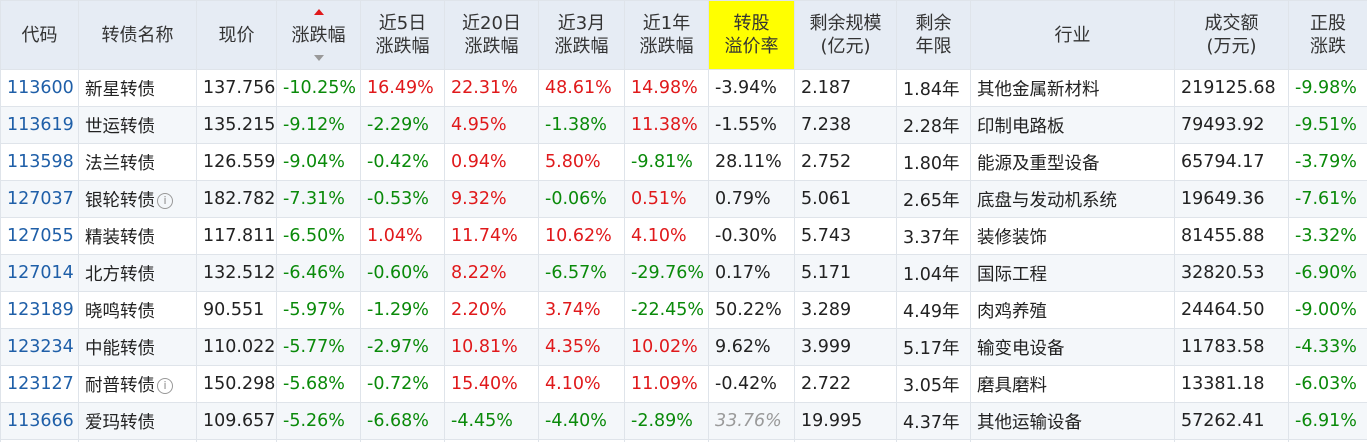 This screenshot has height=442, width=1367. Describe the element at coordinates (137, 384) in the screenshot. I see `cell-name: 耐普转债 i` at that location.